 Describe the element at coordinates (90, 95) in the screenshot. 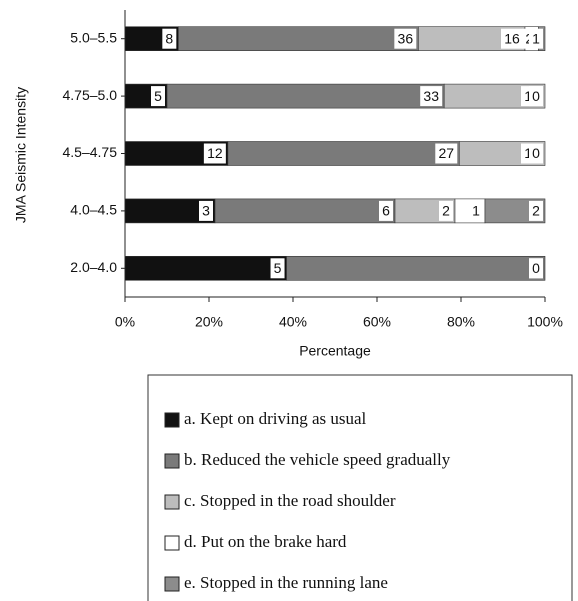

I see `y-tick-label: 4.75–5.0` at that location.